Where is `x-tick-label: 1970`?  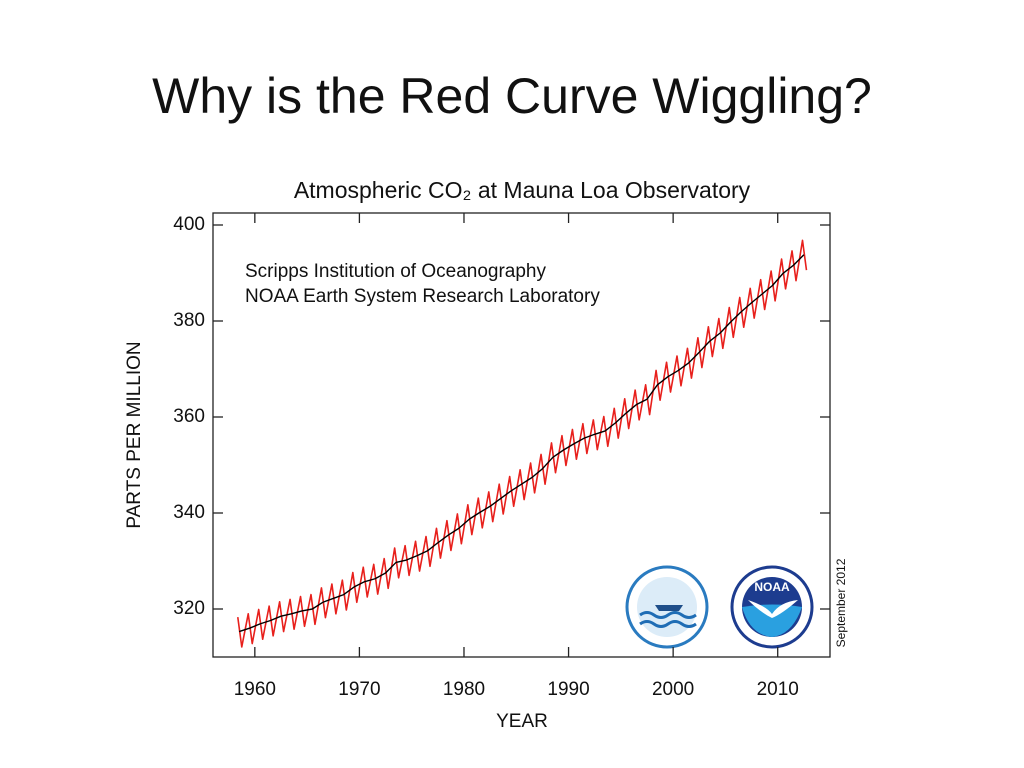 x-tick-label: 1970 is located at coordinates (359, 689).